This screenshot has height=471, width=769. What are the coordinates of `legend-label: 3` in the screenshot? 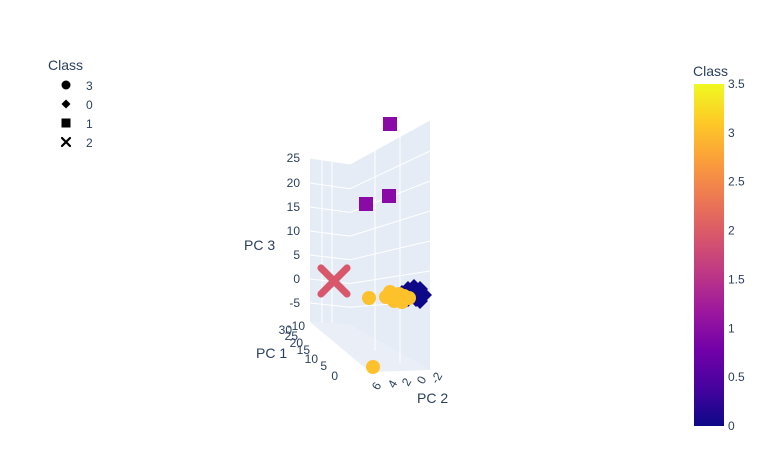 It's located at (89, 86).